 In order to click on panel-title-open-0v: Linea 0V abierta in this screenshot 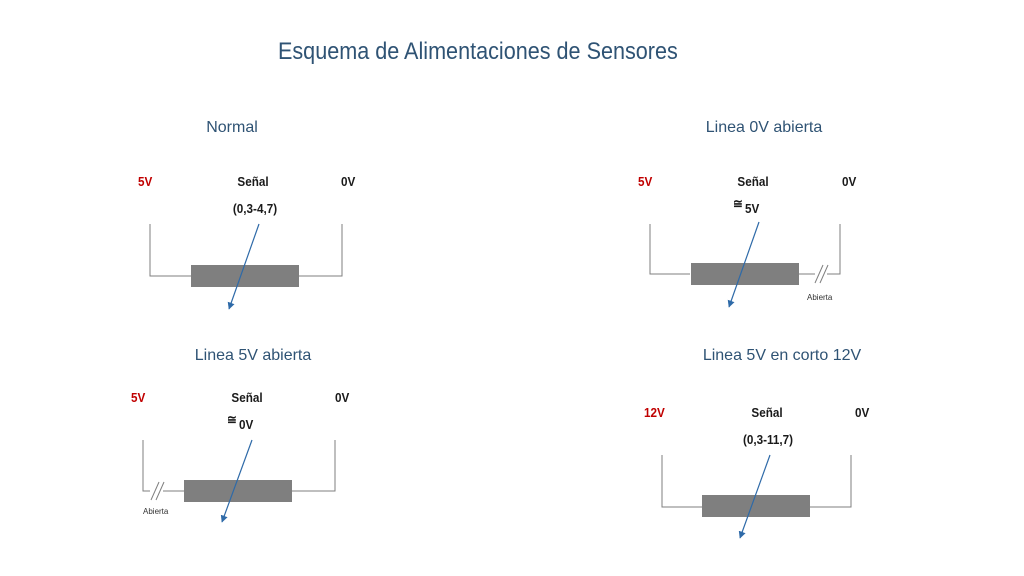, I will do `click(764, 127)`.